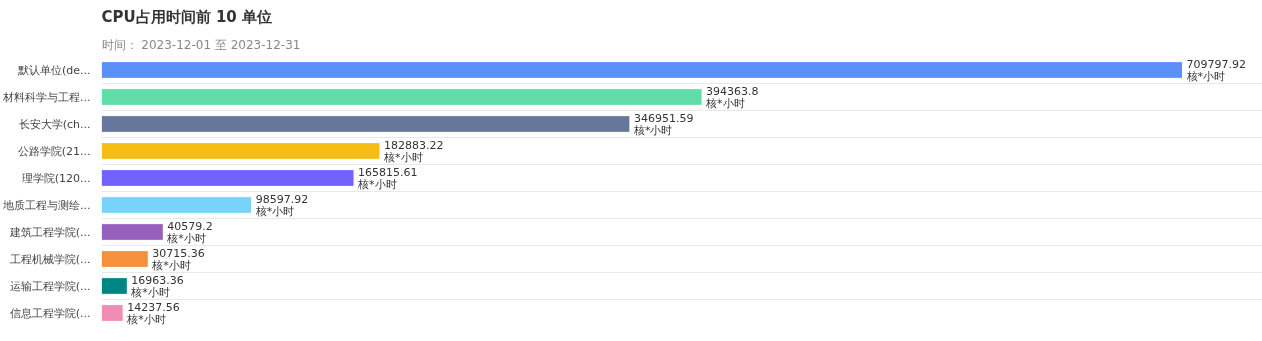 This screenshot has width=1262, height=341. Describe the element at coordinates (387, 178) in the screenshot. I see `data-label: 165815.61 核*小时` at that location.